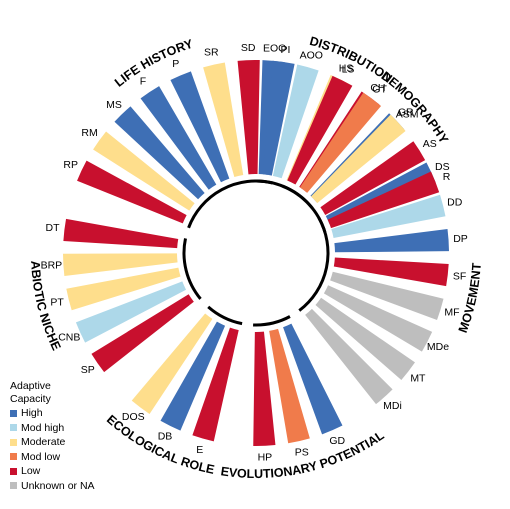  What do you see at coordinates (215, 384) in the screenshot?
I see `bar-e` at bounding box center [215, 384].